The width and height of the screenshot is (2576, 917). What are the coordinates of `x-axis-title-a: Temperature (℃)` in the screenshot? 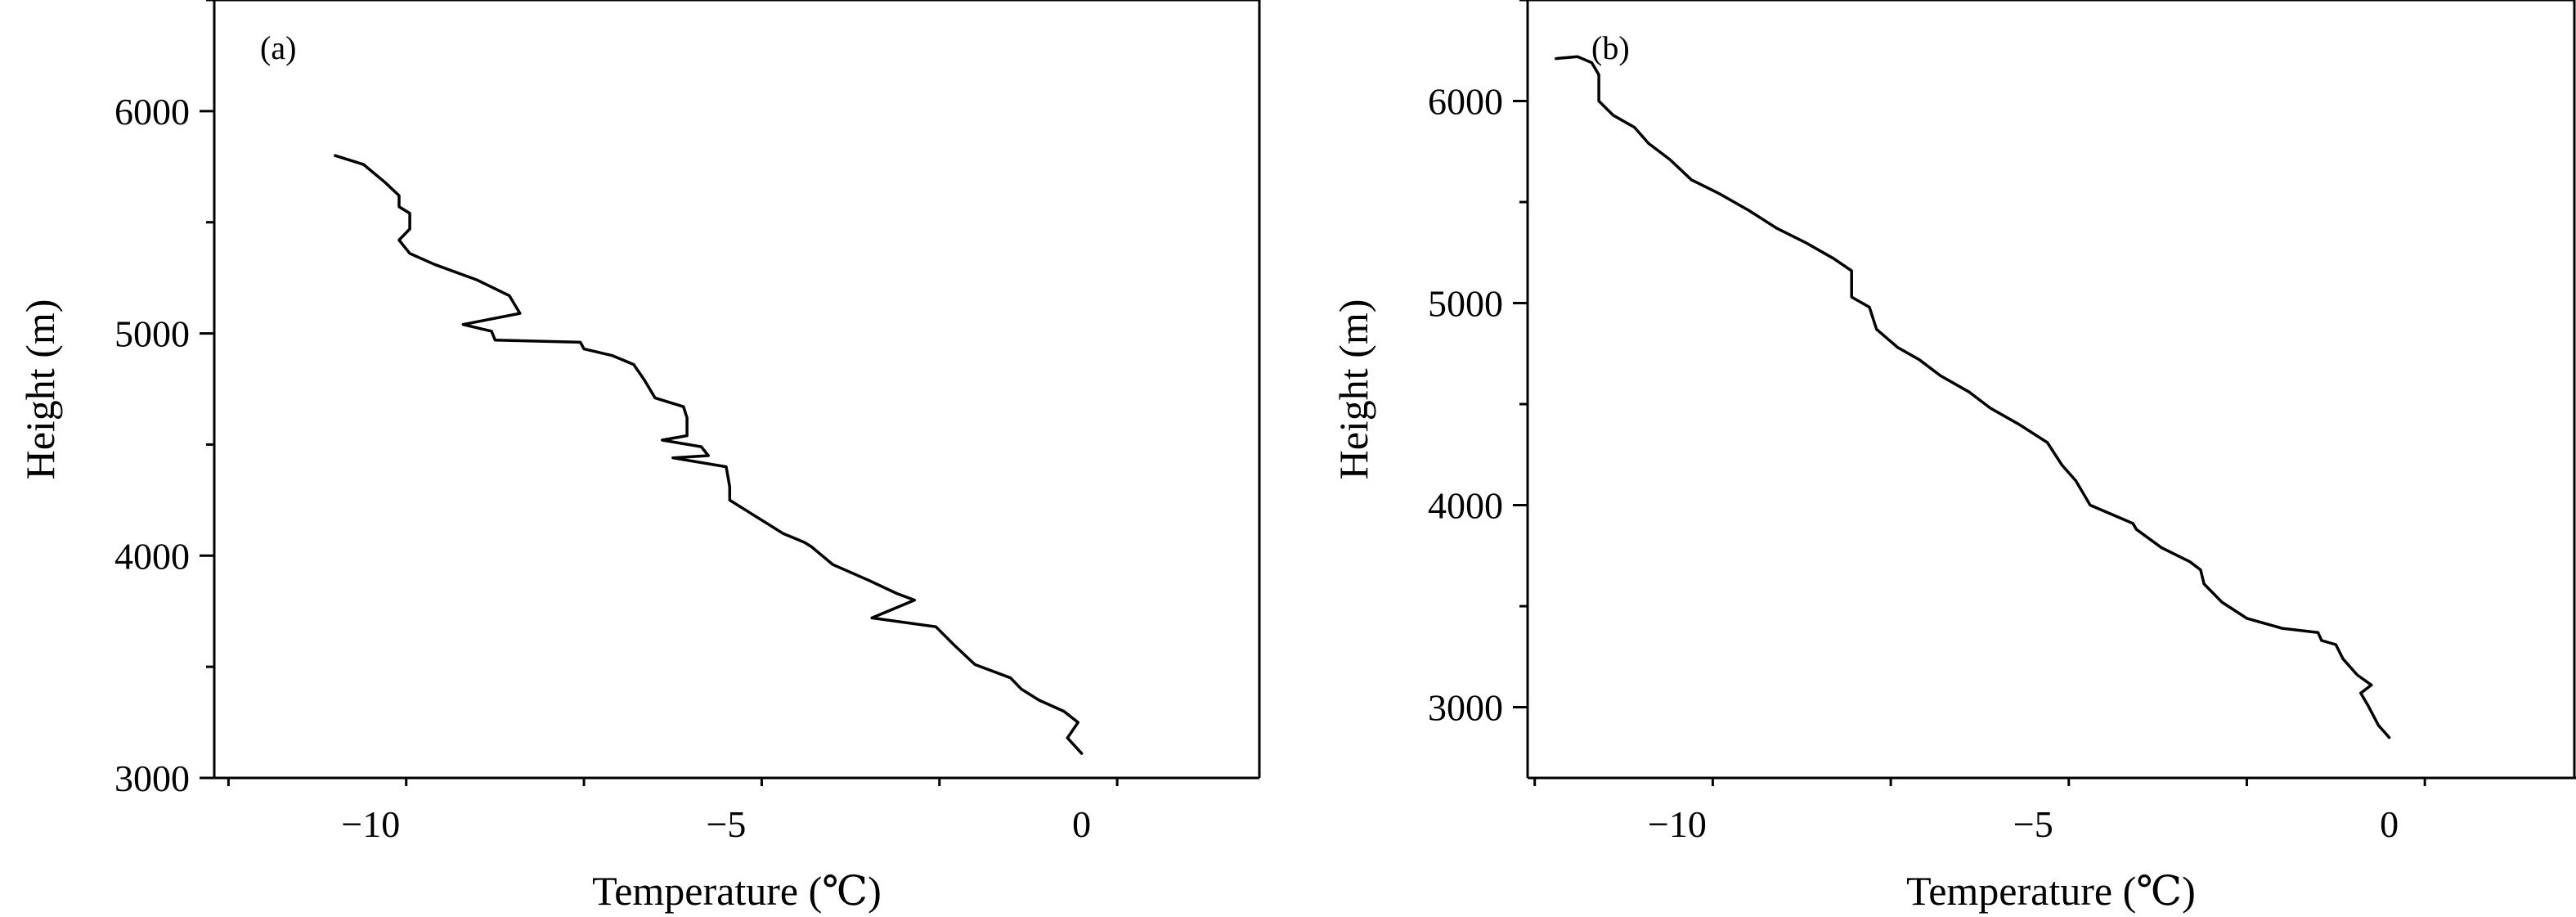 It's located at (737, 891).